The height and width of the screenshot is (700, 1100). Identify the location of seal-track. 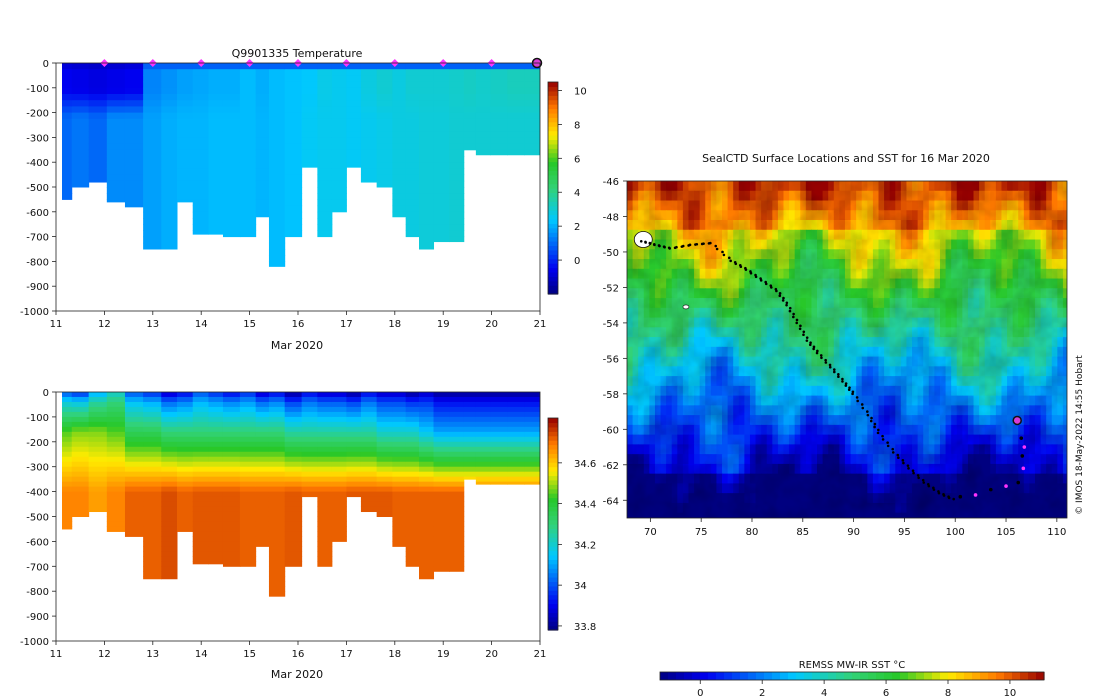
(797, 370).